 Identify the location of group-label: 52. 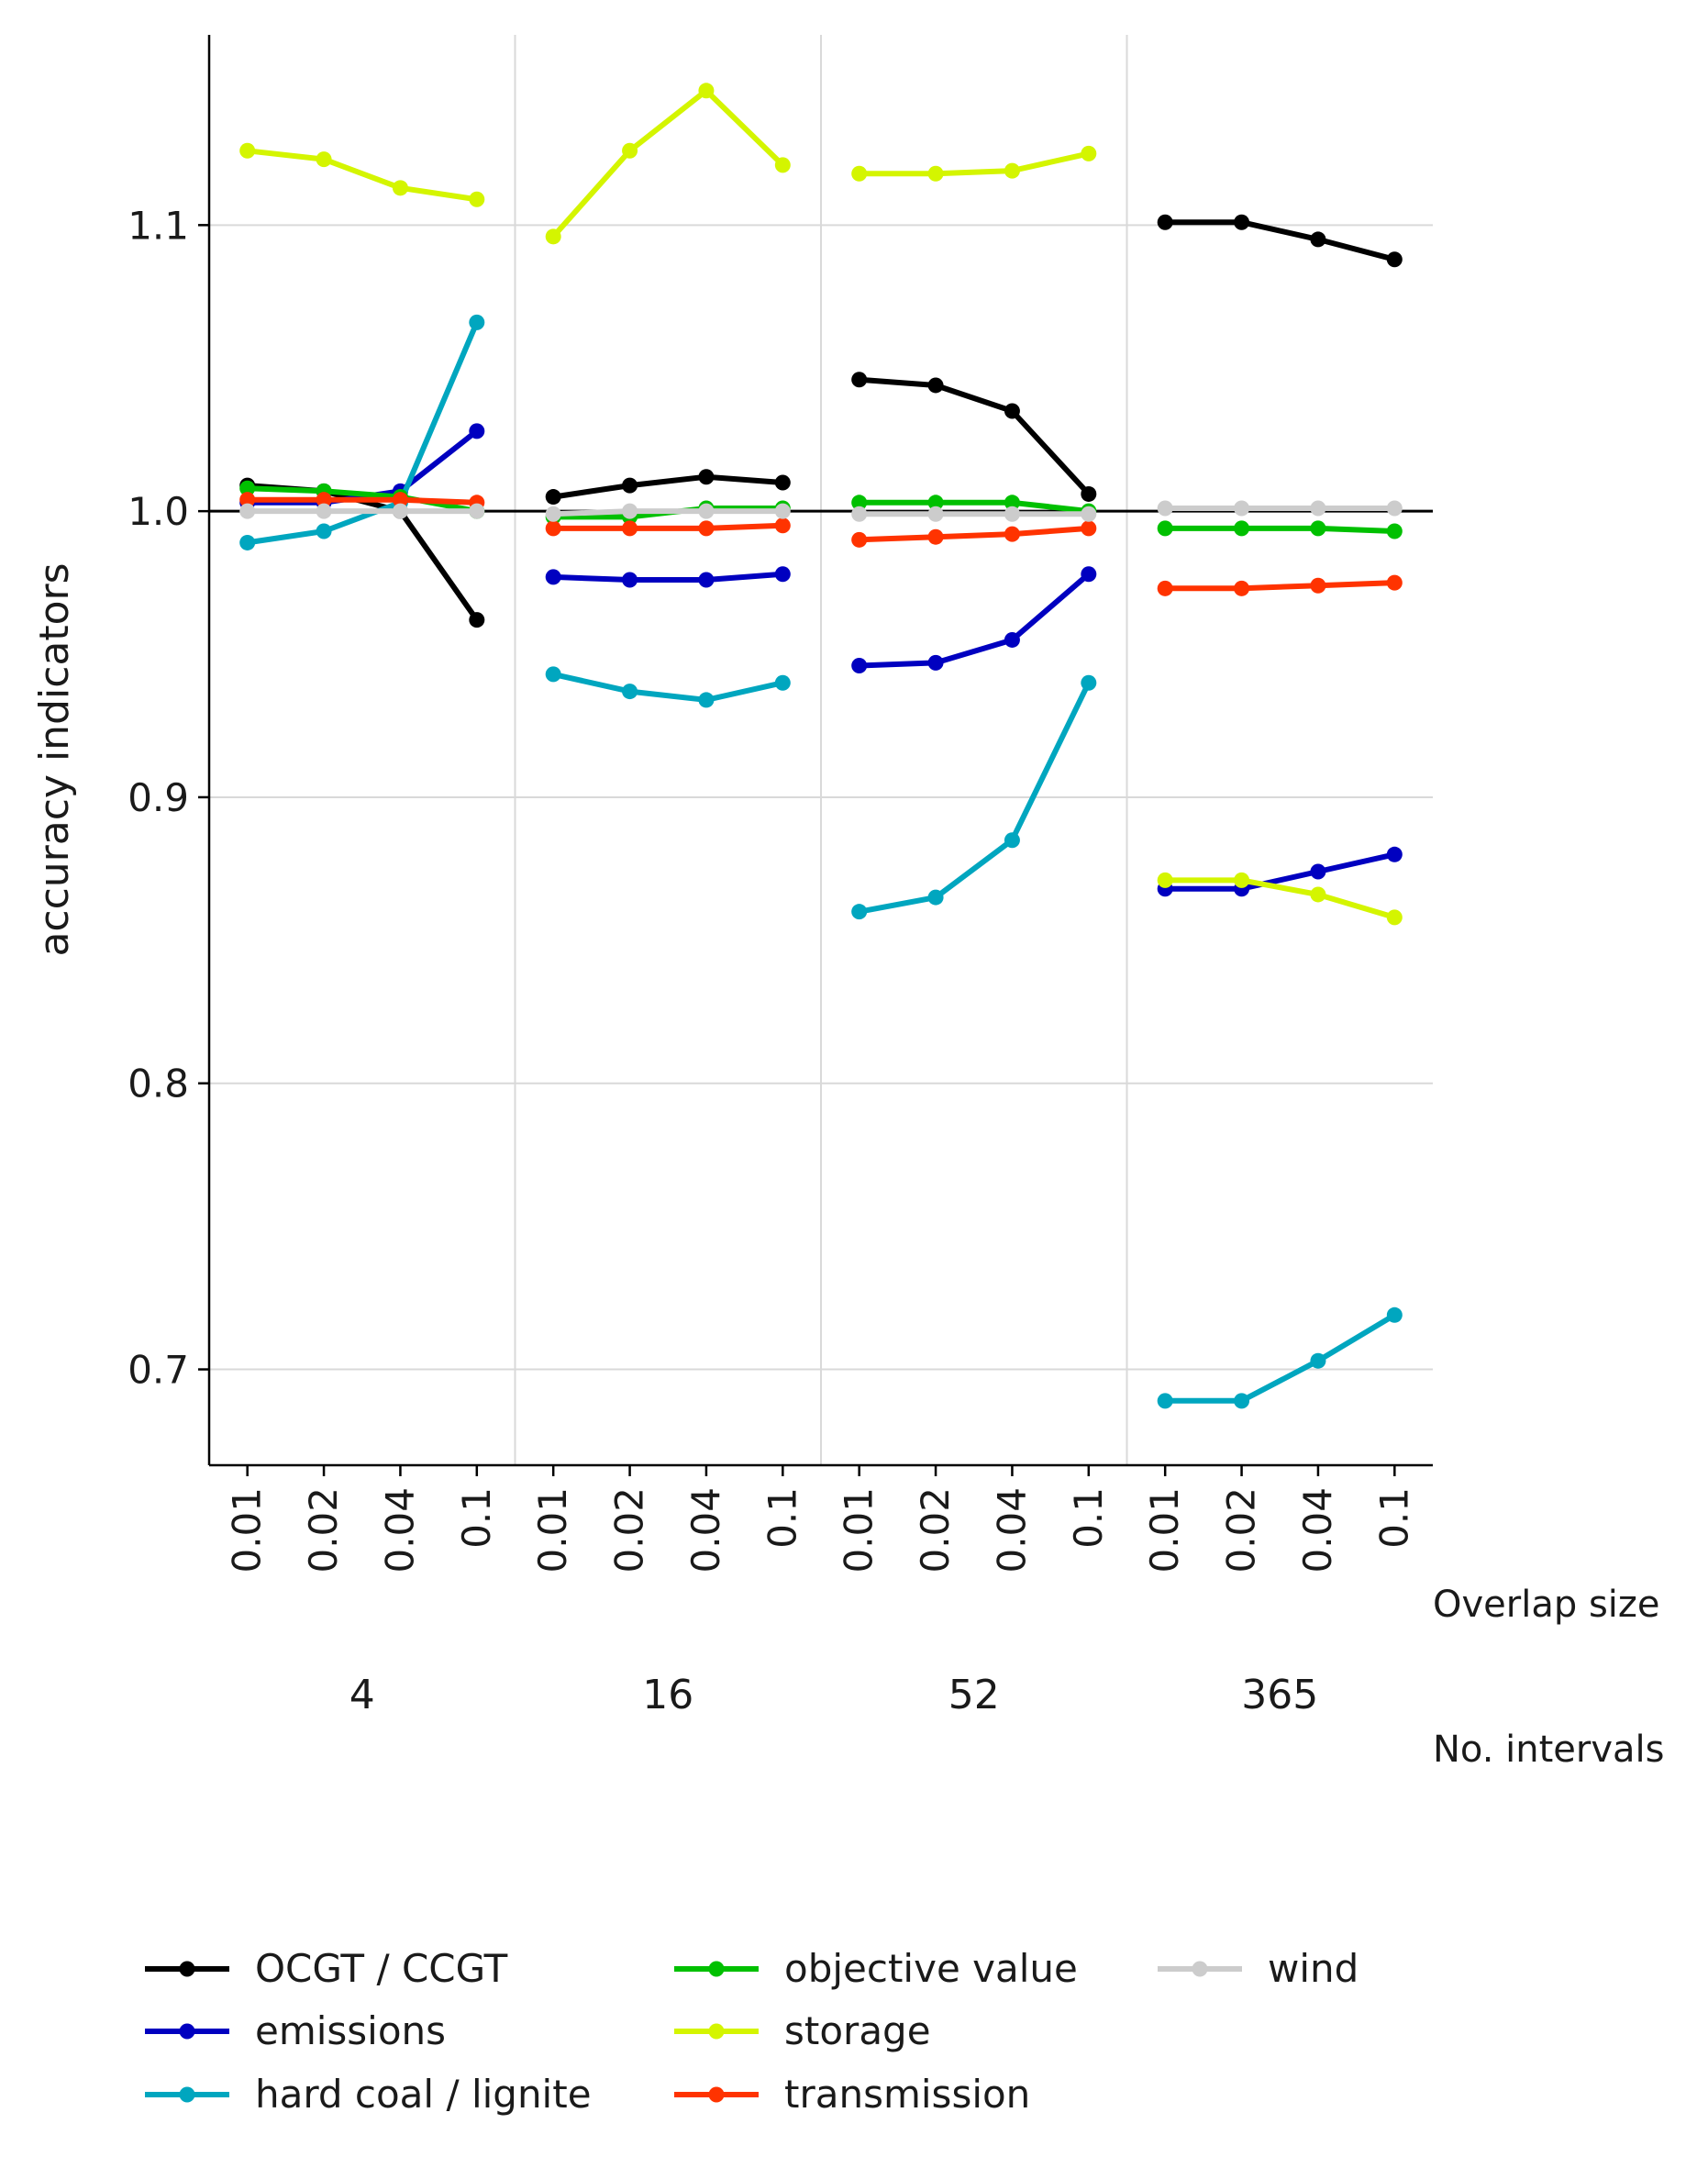
(974, 1695).